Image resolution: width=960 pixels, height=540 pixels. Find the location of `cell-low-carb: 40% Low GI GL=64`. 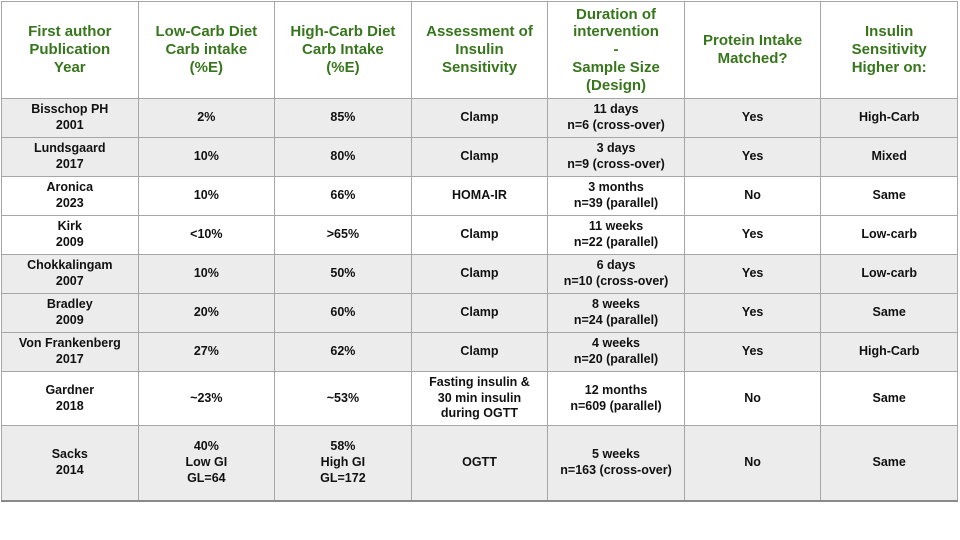

cell-low-carb: 40% Low GI GL=64 is located at coordinates (206, 463).